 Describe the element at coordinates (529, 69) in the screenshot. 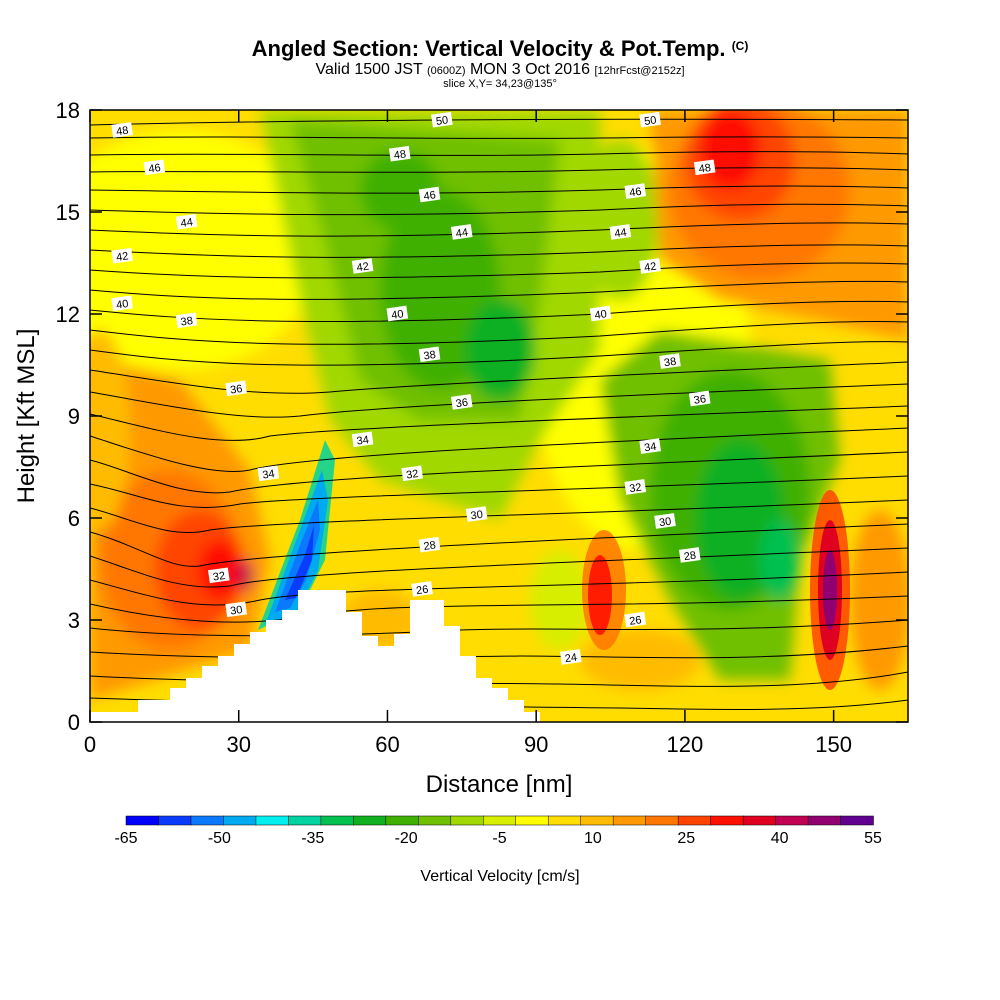

I see `valid-date: MON 3 Oct 2016` at that location.